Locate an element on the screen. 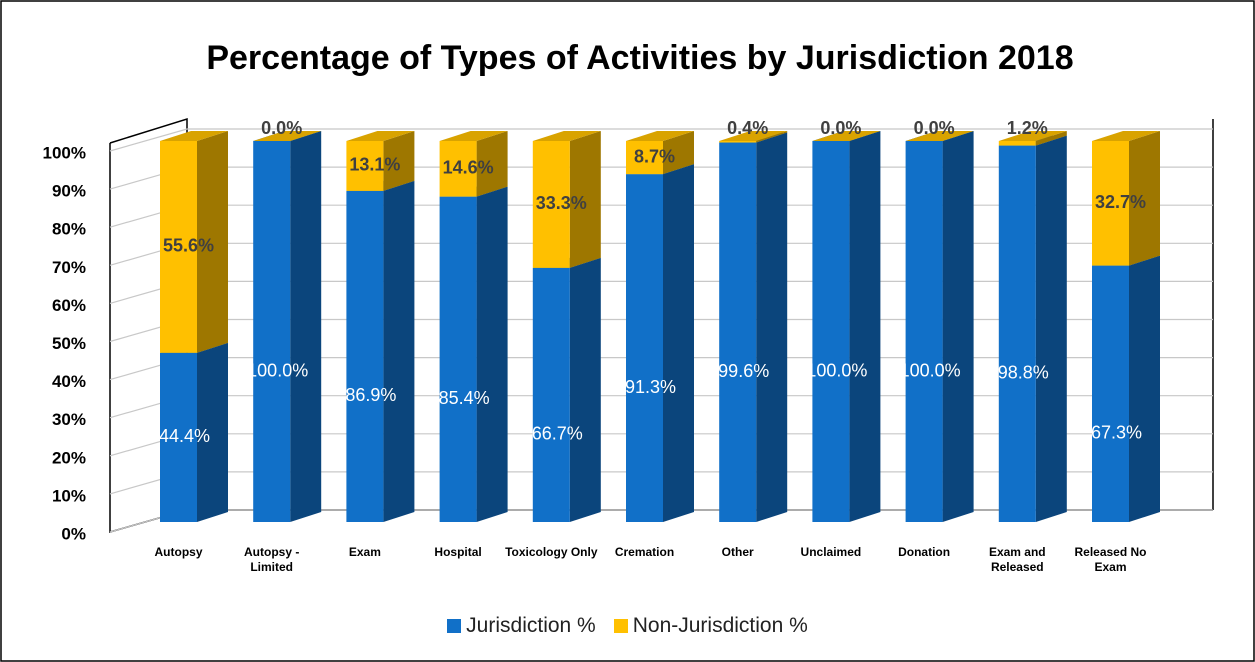 The width and height of the screenshot is (1255, 662). x-tick-label: Cremation is located at coordinates (644, 552).